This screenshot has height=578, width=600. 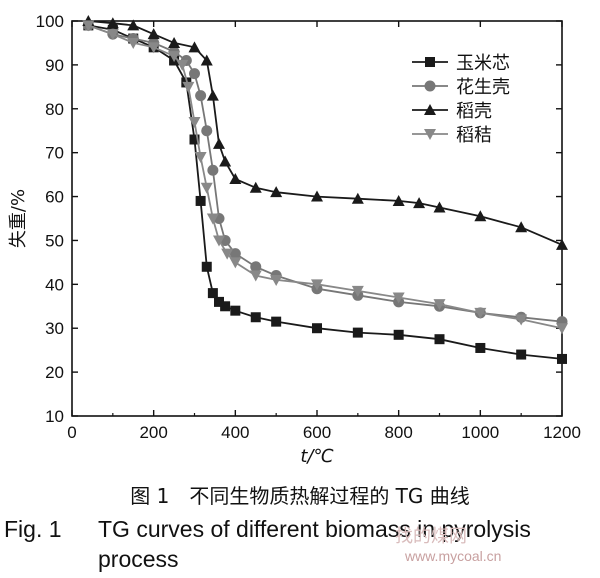 What do you see at coordinates (431, 536) in the screenshot?
I see `watermark-logo-text: 找的煤网` at bounding box center [431, 536].